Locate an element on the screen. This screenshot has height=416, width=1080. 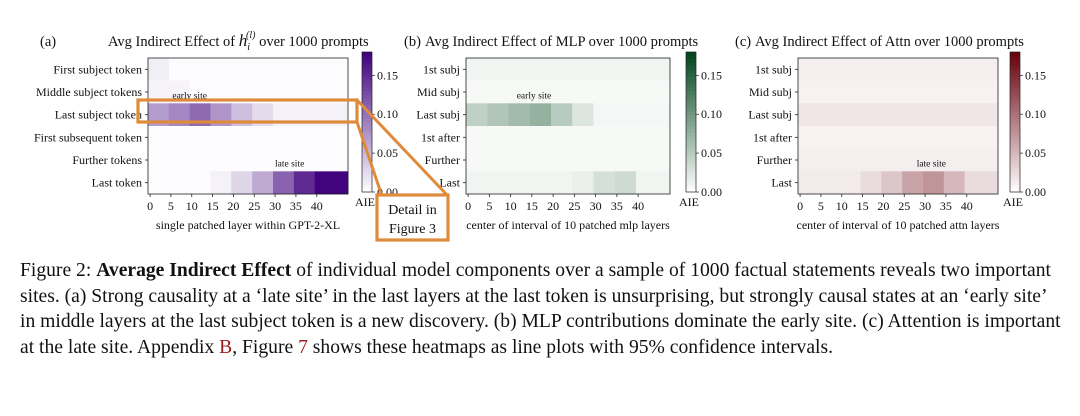
x-tick-label: 20 is located at coordinates (883, 206).